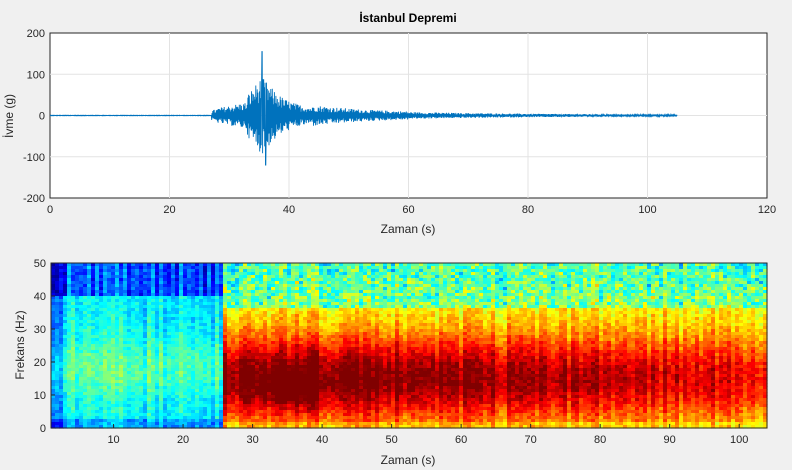 The image size is (792, 470). What do you see at coordinates (407, 17) in the screenshot?
I see `seismogram-title: İstanbul Depremi` at bounding box center [407, 17].